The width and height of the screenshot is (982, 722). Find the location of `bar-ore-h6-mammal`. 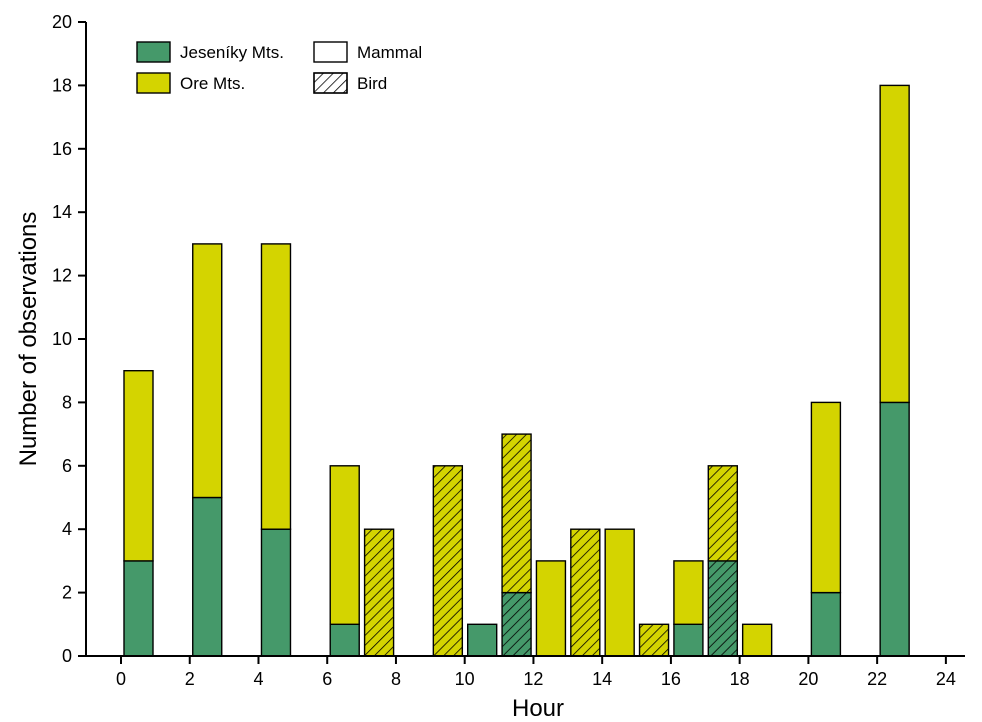

bar-ore-h6-mammal is located at coordinates (344, 545).